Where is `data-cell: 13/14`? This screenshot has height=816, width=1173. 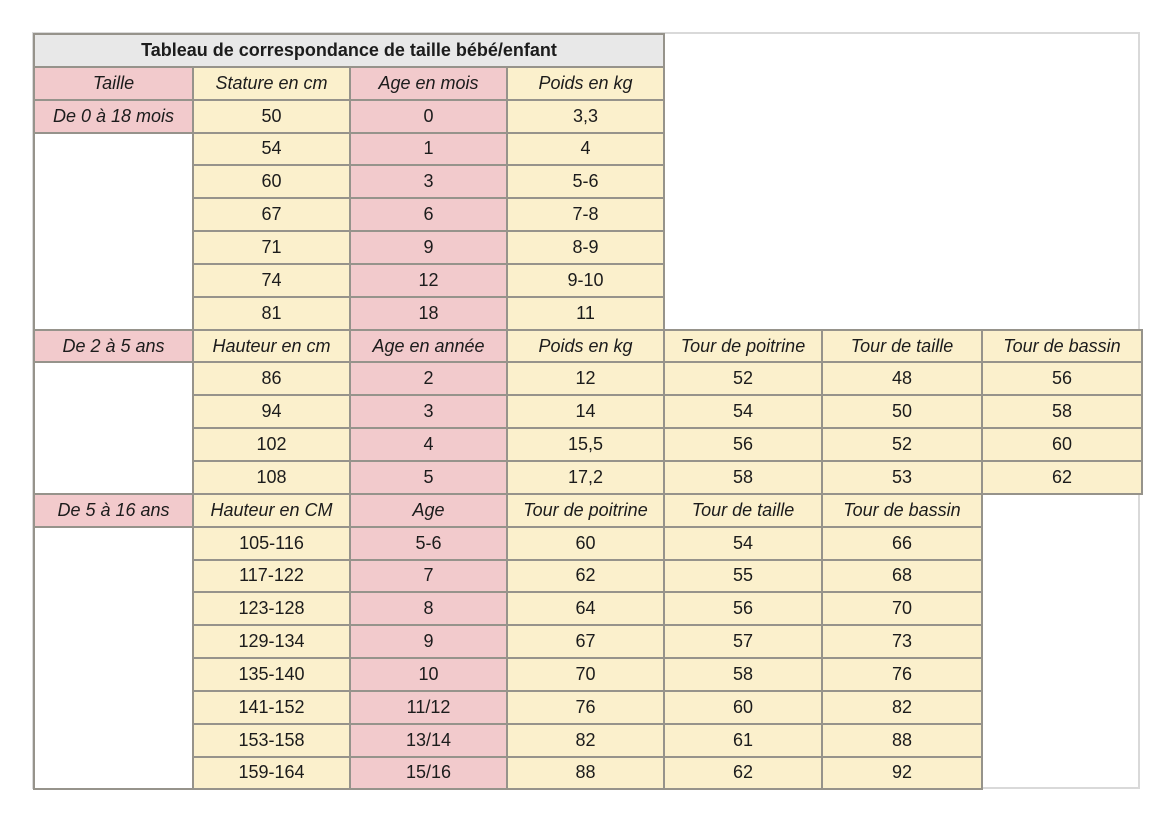 data-cell: 13/14 is located at coordinates (428, 740).